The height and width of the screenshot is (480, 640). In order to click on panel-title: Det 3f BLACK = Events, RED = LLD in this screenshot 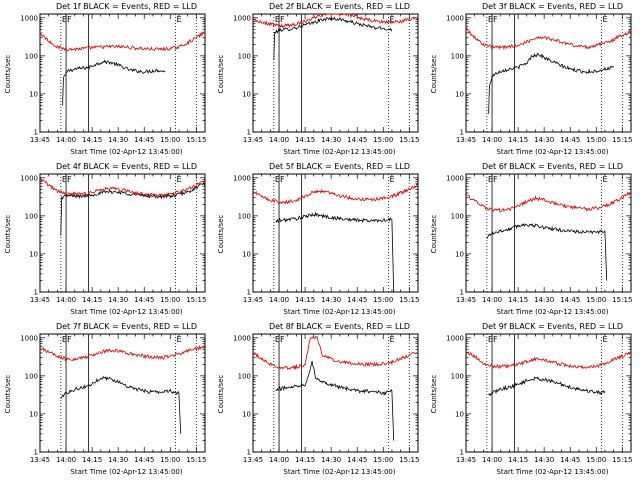, I will do `click(552, 6)`.